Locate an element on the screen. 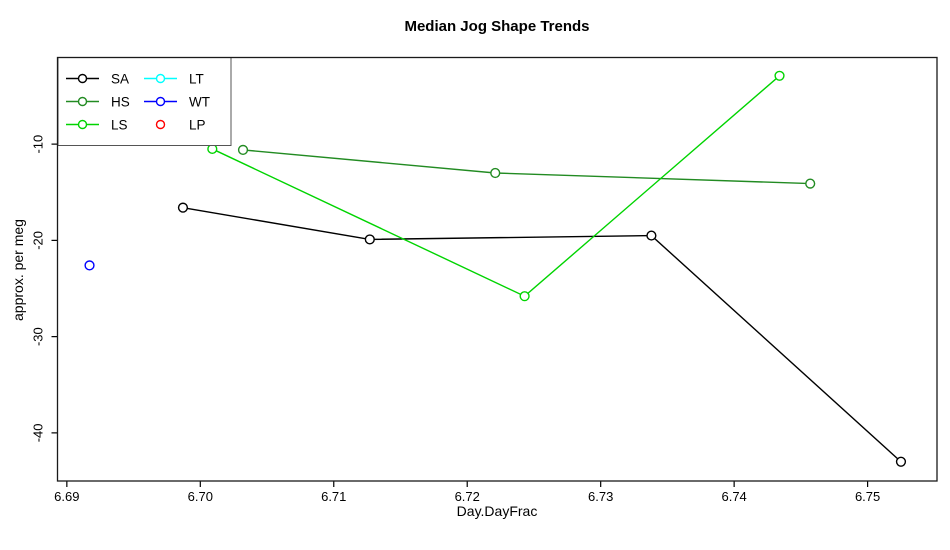 The image size is (950, 550). legend-key-marker-HS is located at coordinates (82, 101).